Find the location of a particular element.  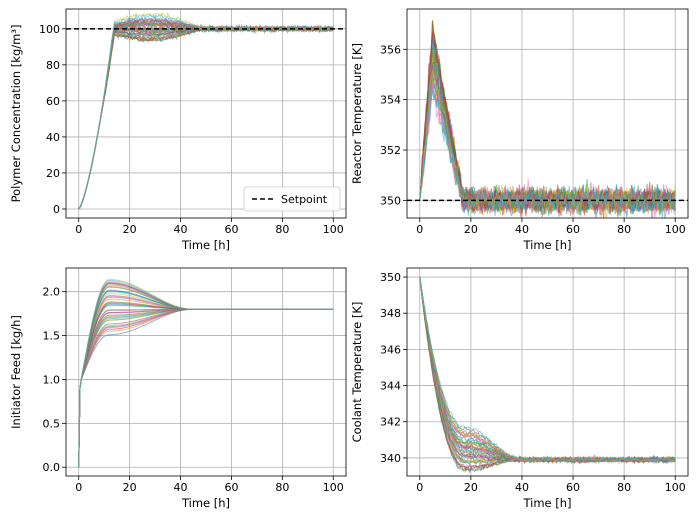

y-tick-label: 100 is located at coordinates (49, 29).